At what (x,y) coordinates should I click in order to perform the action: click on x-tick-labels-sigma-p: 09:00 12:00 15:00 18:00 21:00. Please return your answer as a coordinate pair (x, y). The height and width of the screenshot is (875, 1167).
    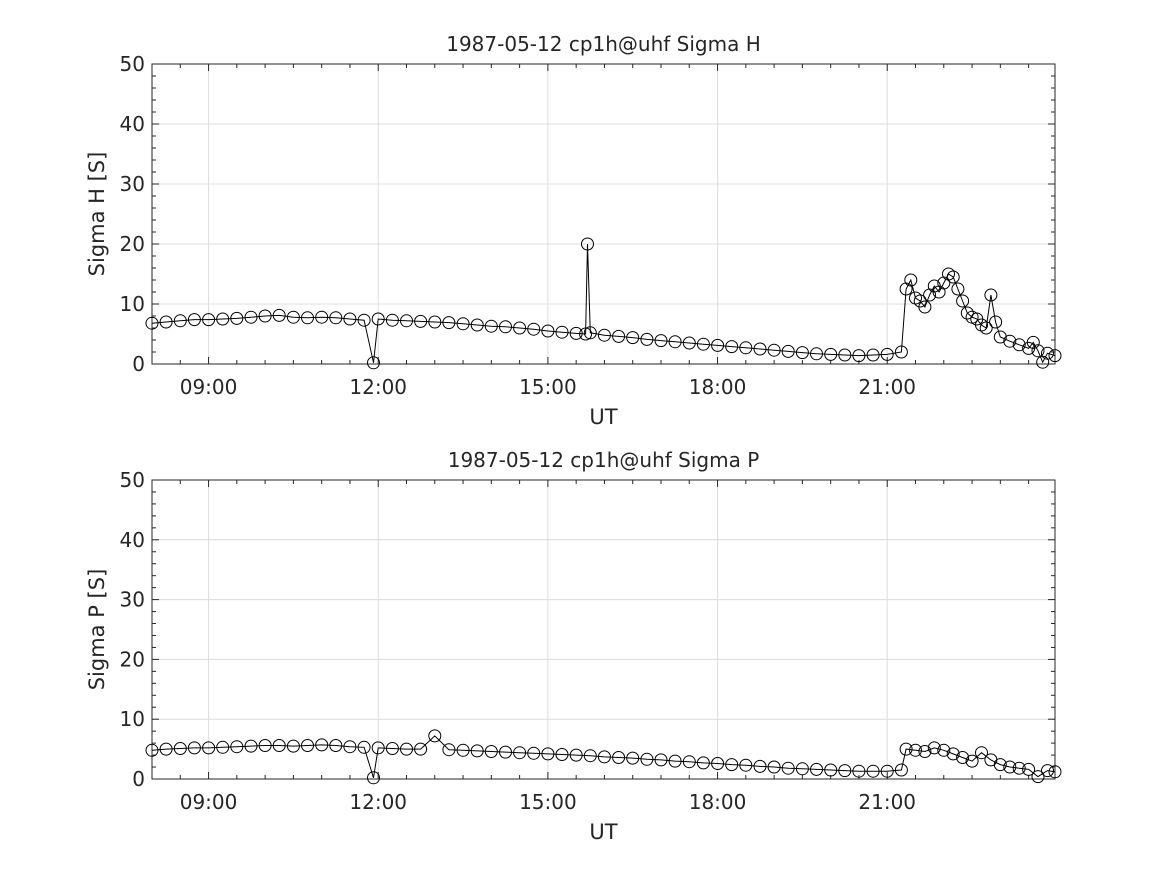
    Looking at the image, I should click on (548, 802).